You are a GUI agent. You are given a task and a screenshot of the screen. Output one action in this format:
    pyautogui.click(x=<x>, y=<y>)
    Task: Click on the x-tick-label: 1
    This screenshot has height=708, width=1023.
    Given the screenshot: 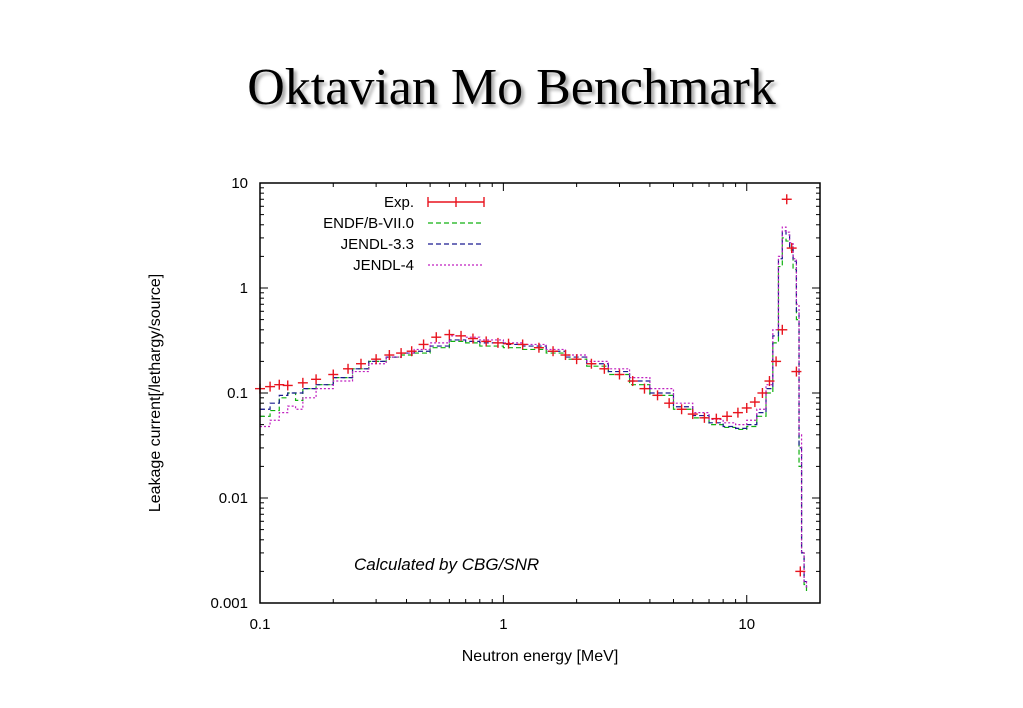 What is the action you would take?
    pyautogui.click(x=503, y=624)
    